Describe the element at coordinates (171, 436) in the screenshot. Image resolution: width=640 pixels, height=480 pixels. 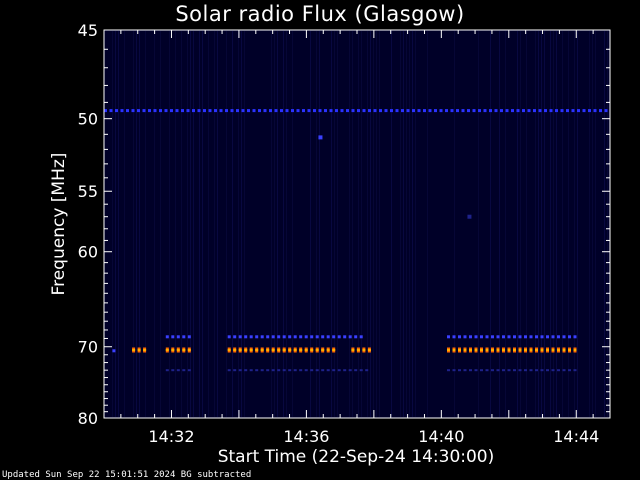
I see `x-tick-label: 14:32` at that location.